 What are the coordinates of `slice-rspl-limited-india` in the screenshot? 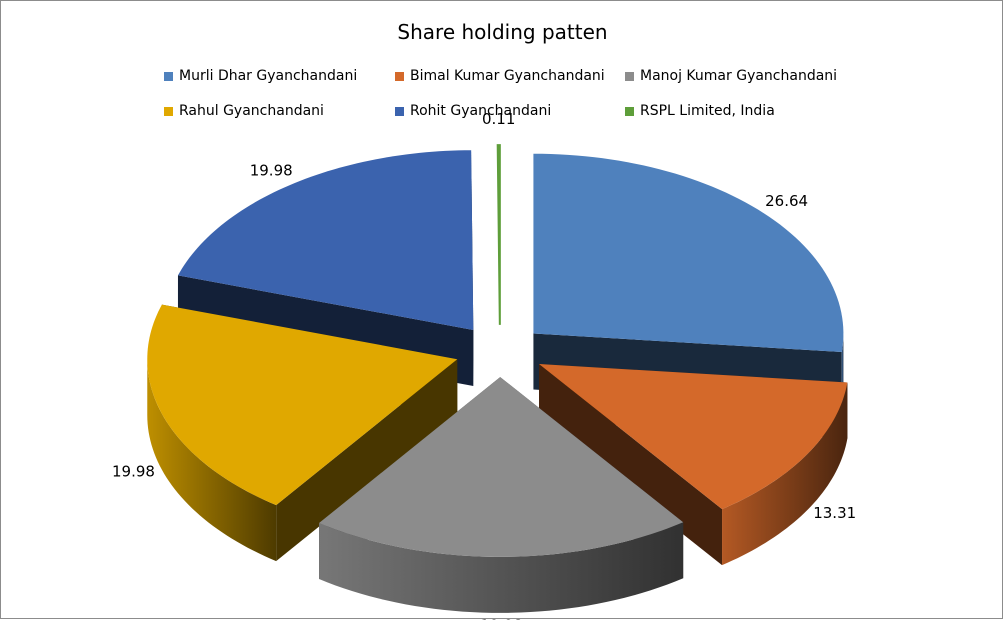 It's located at (498, 234).